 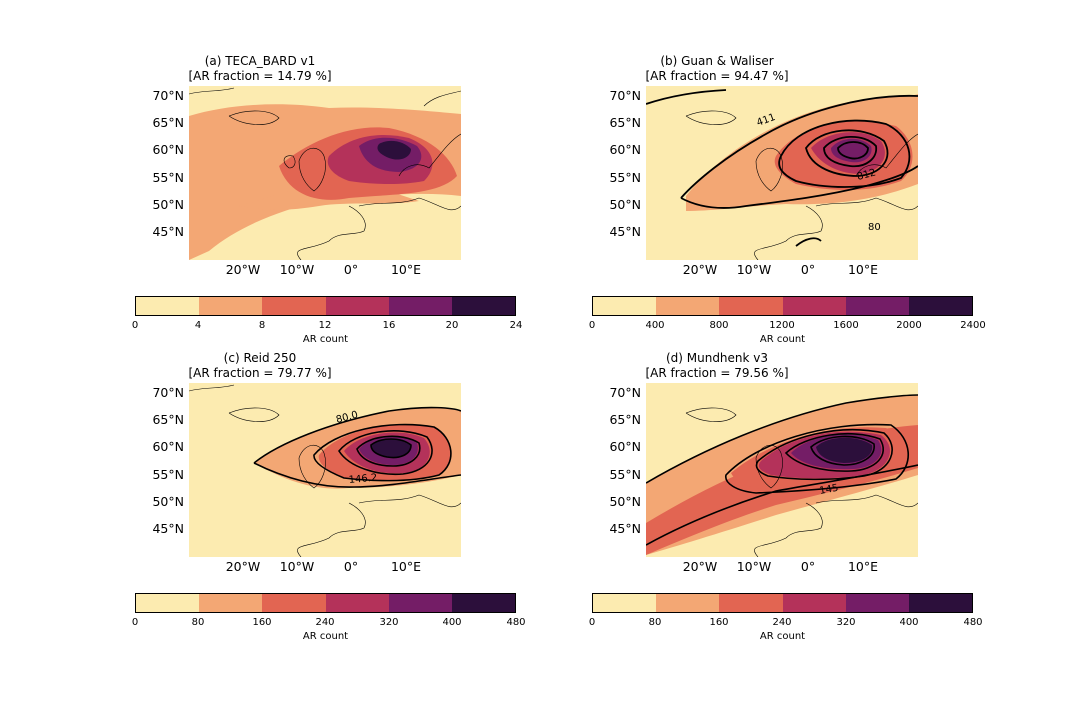 I want to click on colorbar-tick: 20, so click(x=452, y=325).